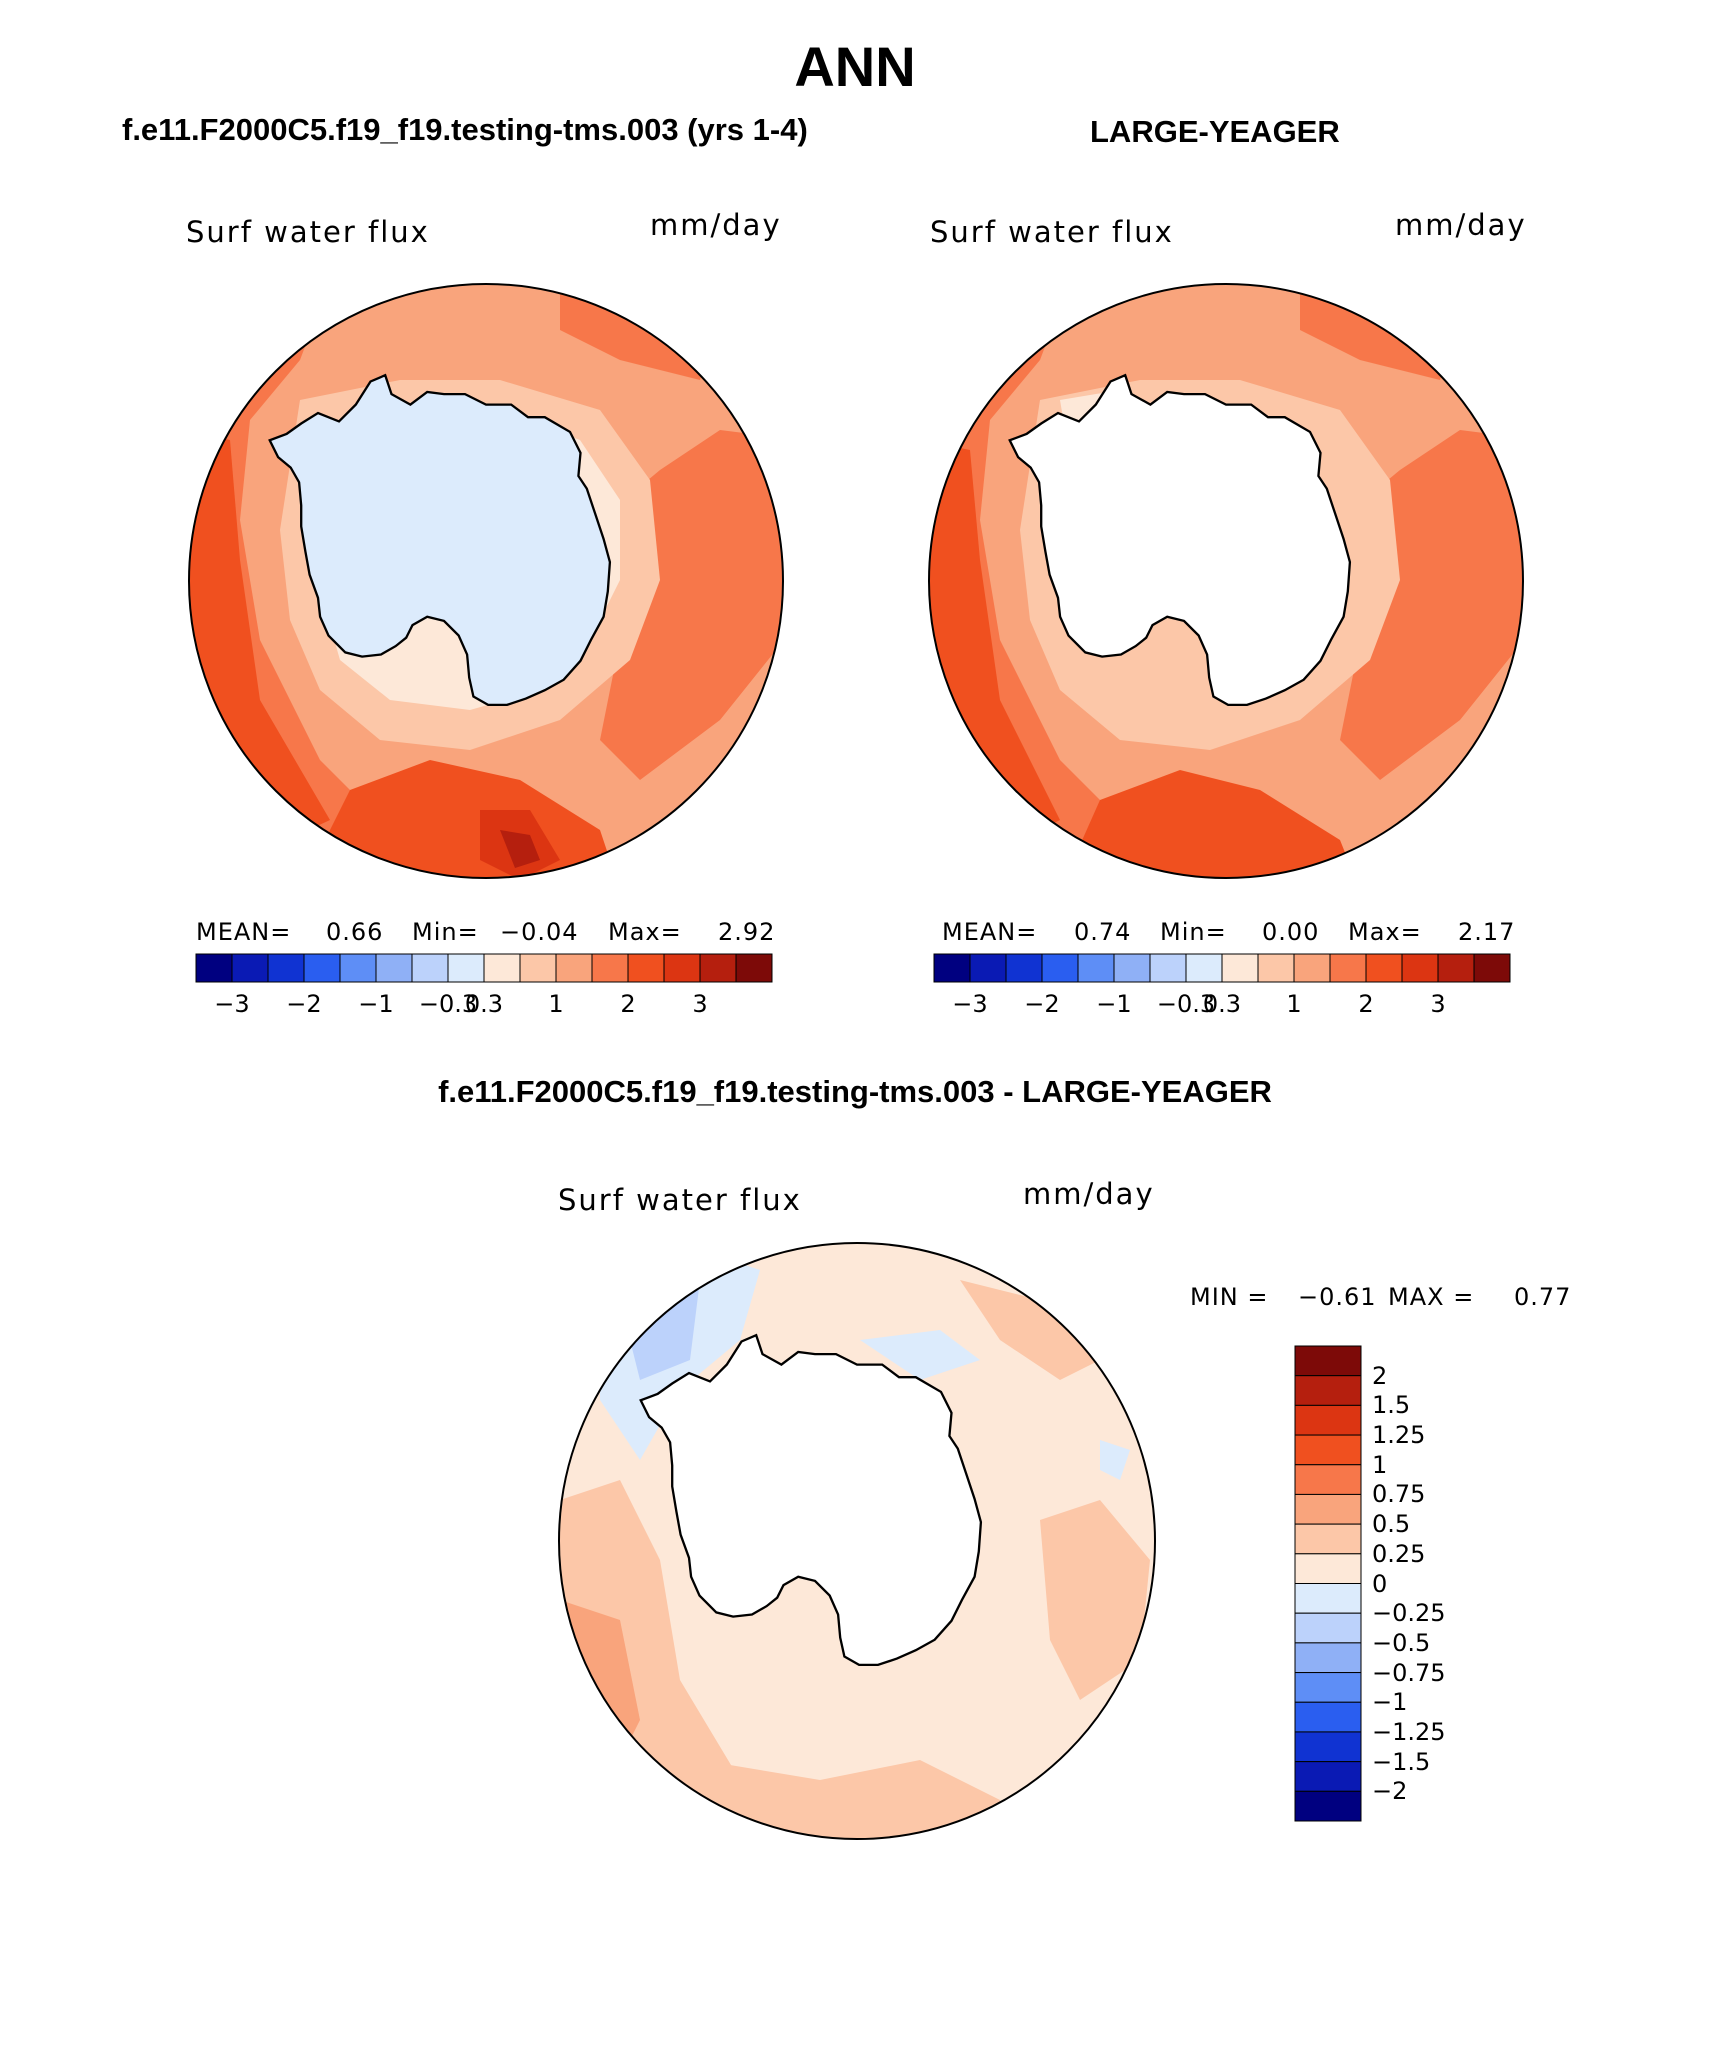  Describe the element at coordinates (1487, 932) in the screenshot. I see `right-max-value: 2.17` at that location.